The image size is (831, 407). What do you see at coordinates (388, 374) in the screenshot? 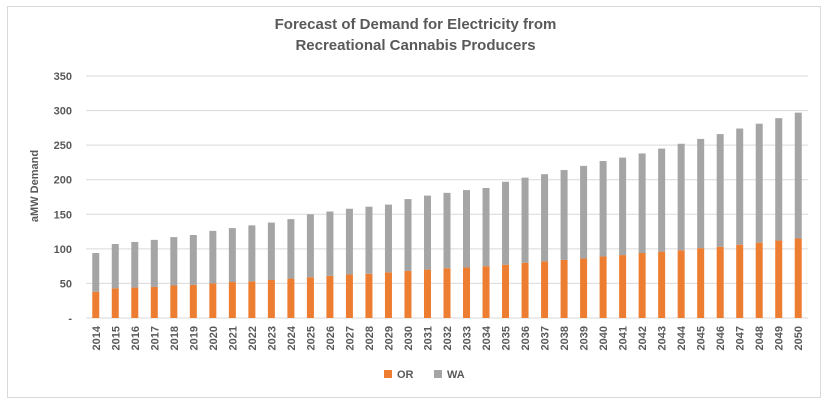
I see `legend-swatch-or` at bounding box center [388, 374].